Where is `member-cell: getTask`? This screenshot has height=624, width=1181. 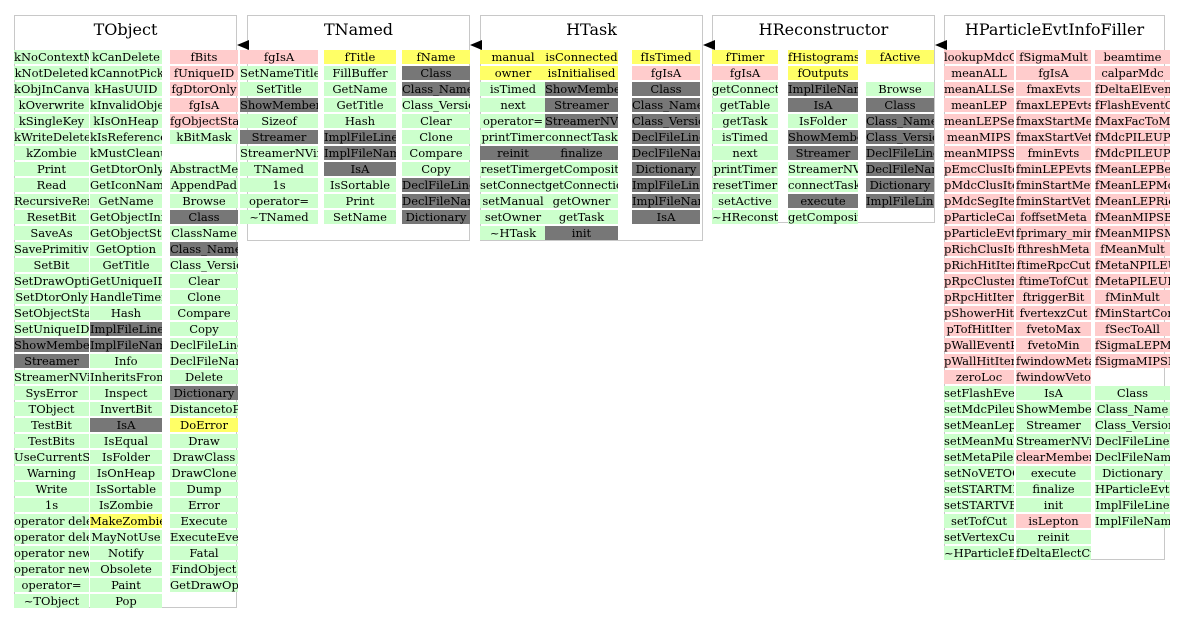
member-cell: getTask is located at coordinates (581, 217).